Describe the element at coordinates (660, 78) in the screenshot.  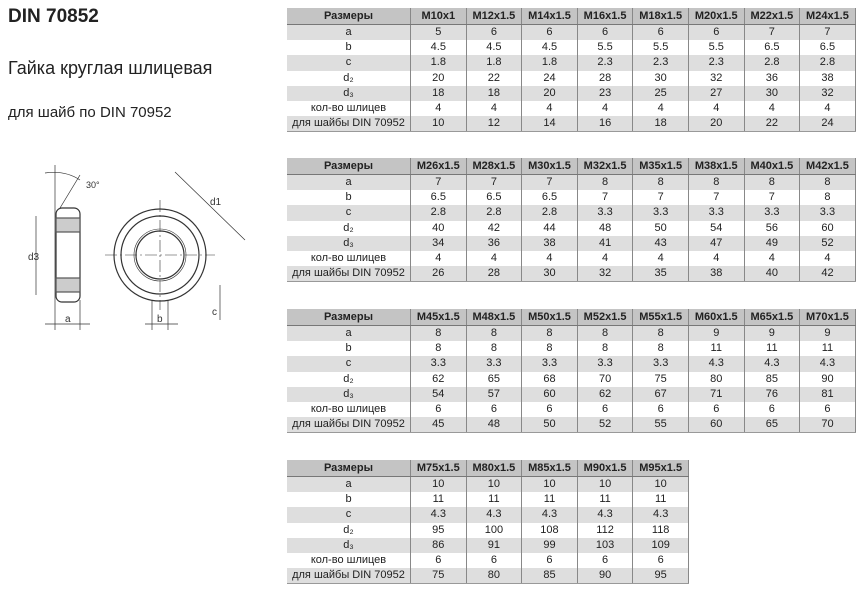
I see `table-cell: 30` at that location.